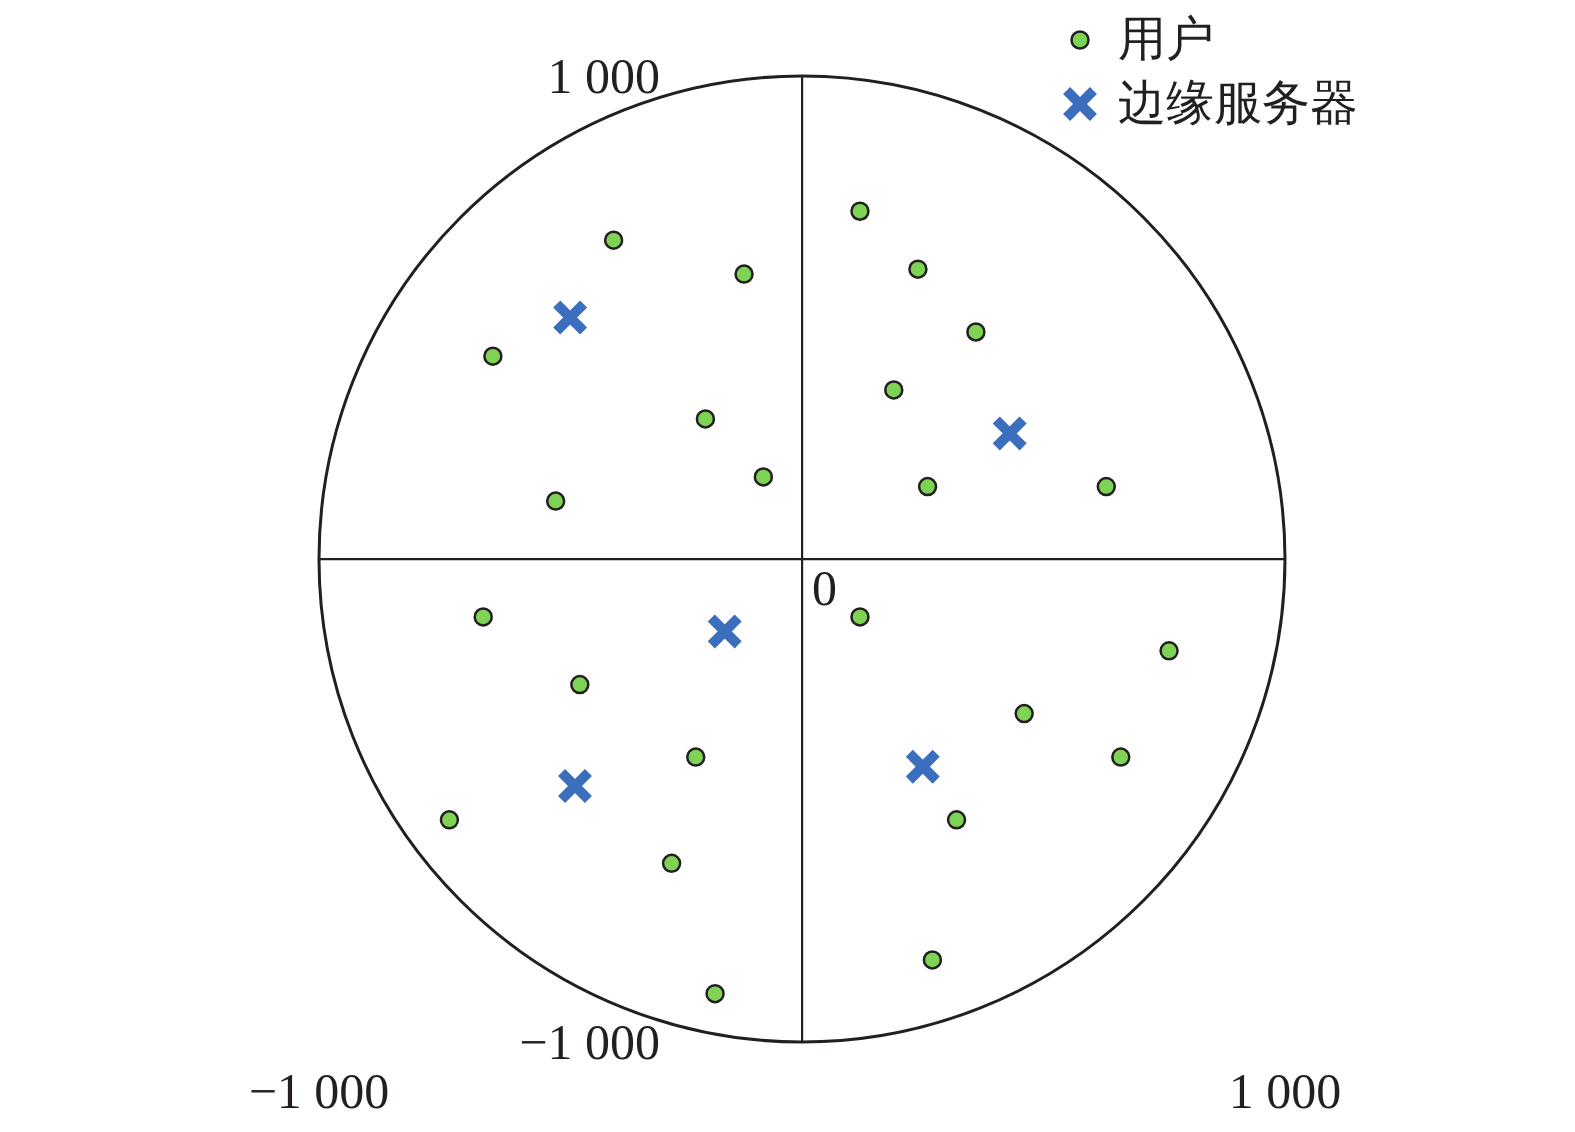  I want to click on annotation: 0, so click(824, 588).